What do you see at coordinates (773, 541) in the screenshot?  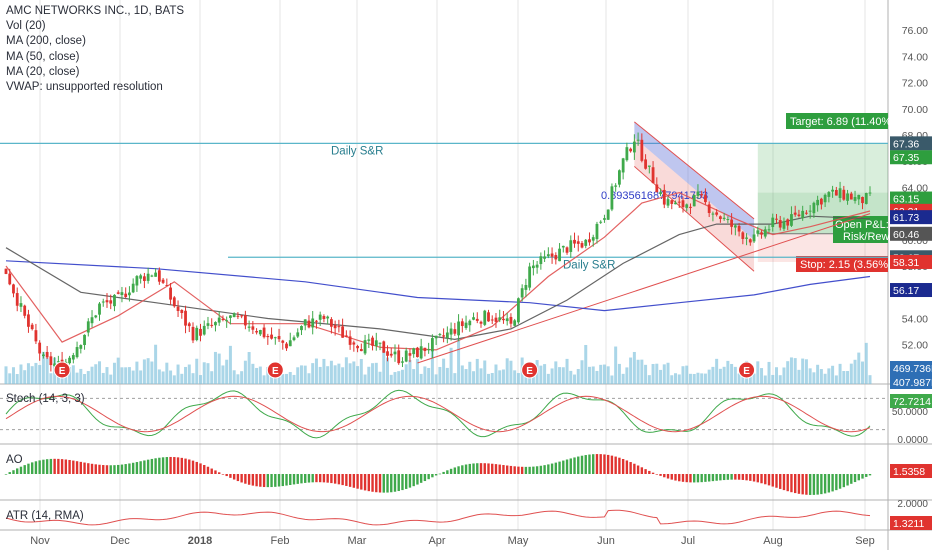 I see `time-tick-9: Aug` at bounding box center [773, 541].